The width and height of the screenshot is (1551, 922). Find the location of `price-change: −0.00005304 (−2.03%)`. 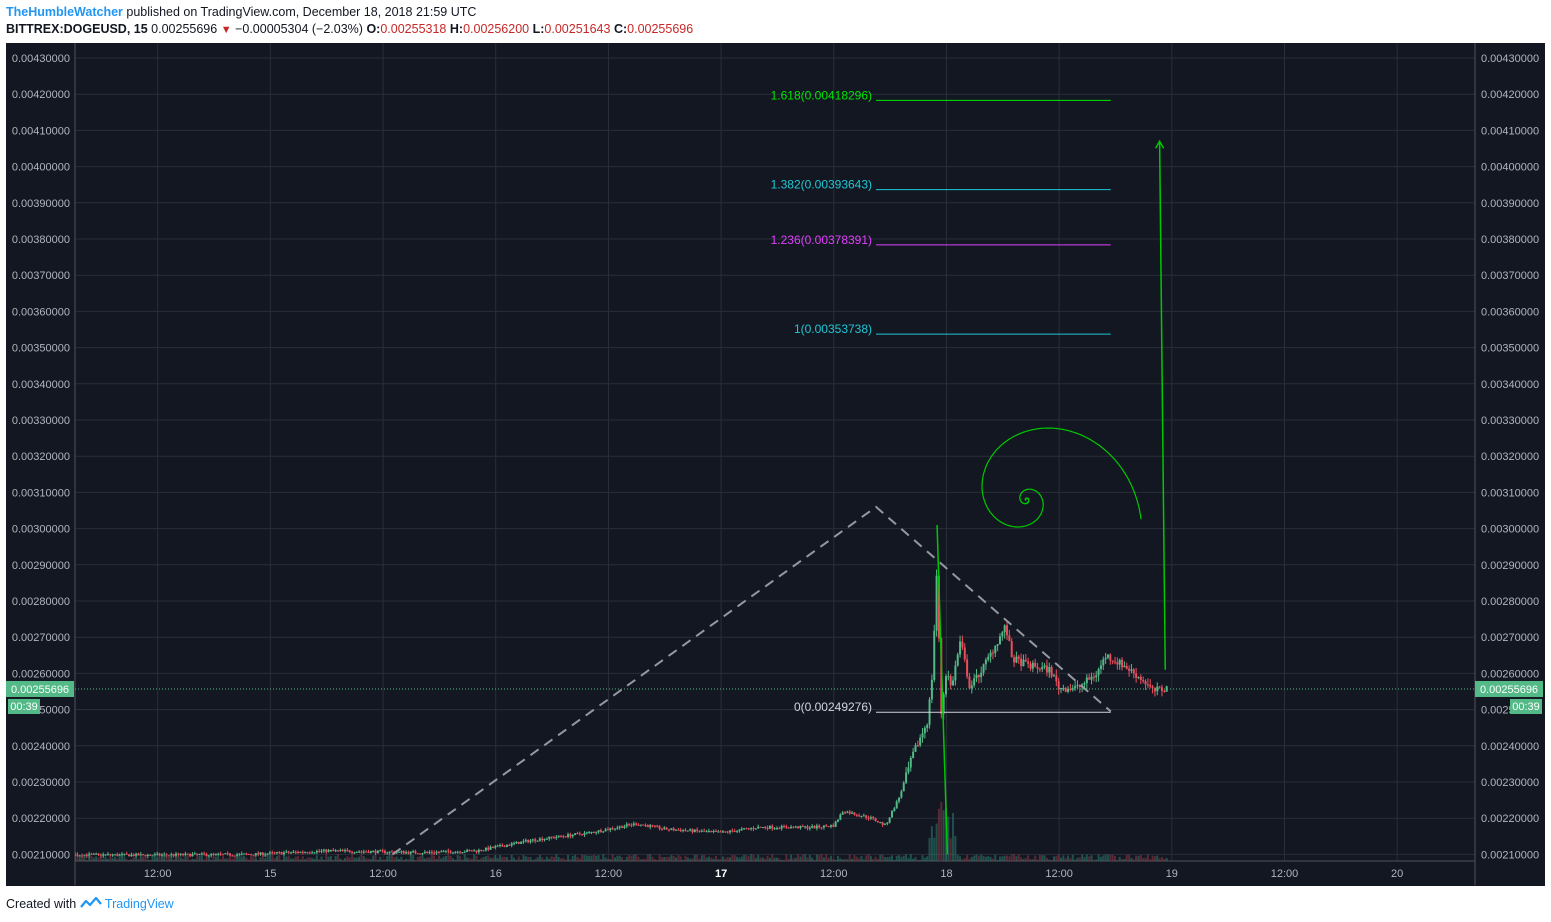

price-change: −0.00005304 (−2.03%) is located at coordinates (299, 29).